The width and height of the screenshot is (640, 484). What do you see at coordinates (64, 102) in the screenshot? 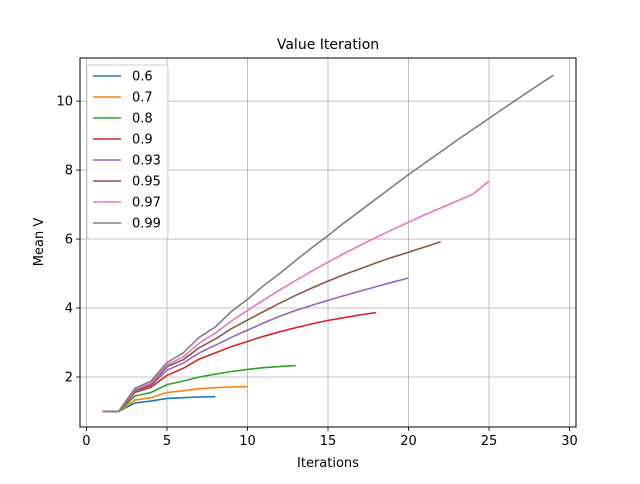
I see `y-tick-label: 10` at bounding box center [64, 102].